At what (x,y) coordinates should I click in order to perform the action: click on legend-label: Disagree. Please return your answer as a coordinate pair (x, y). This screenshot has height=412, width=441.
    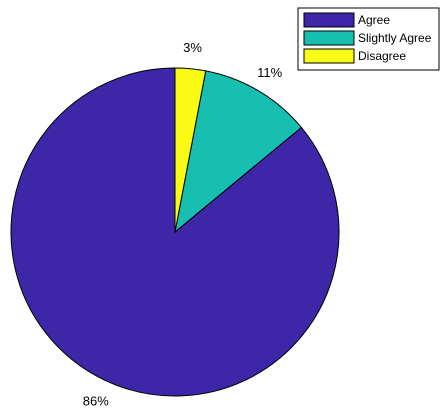
    Looking at the image, I should click on (382, 56).